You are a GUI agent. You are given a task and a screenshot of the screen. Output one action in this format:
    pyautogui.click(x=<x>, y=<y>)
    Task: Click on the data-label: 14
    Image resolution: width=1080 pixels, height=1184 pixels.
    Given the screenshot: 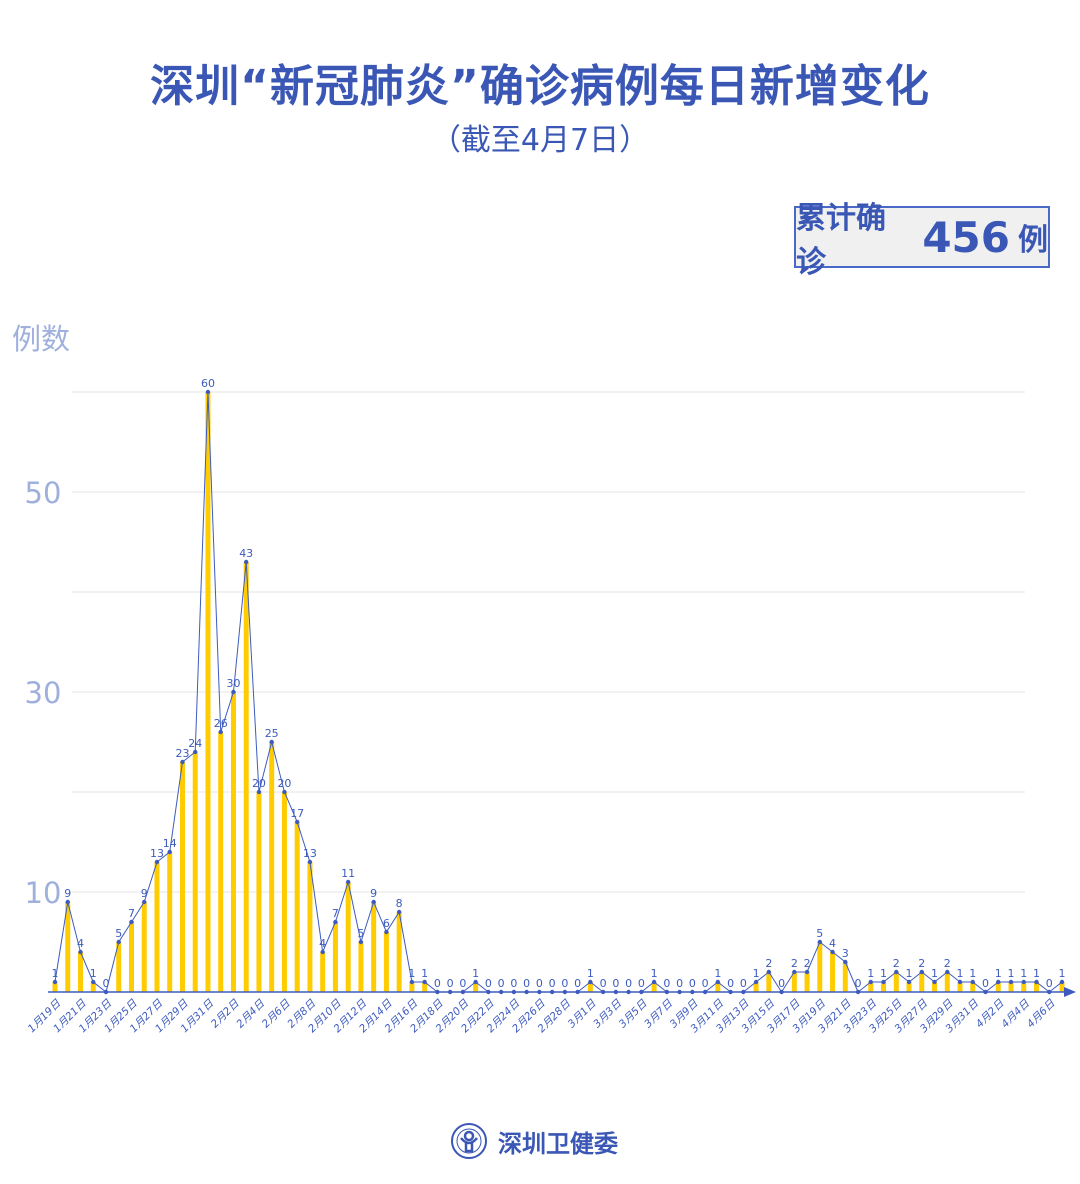 What is the action you would take?
    pyautogui.click(x=170, y=843)
    